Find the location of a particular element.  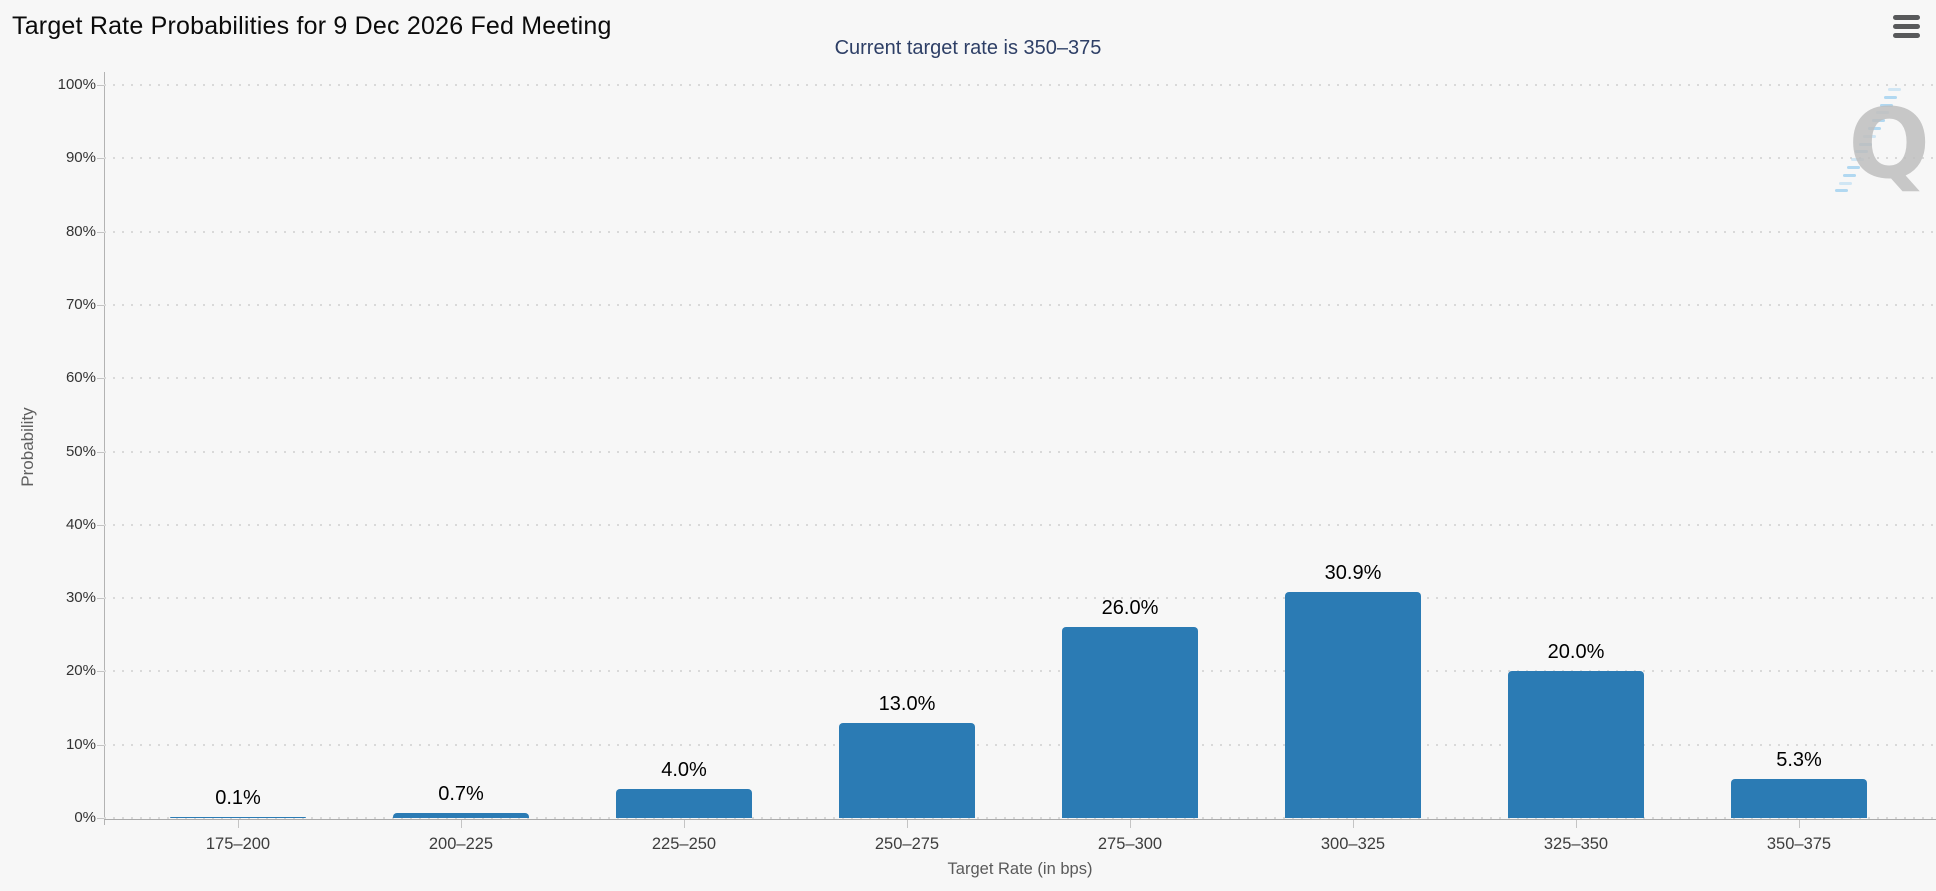

gridline-80% is located at coordinates (1020, 231).